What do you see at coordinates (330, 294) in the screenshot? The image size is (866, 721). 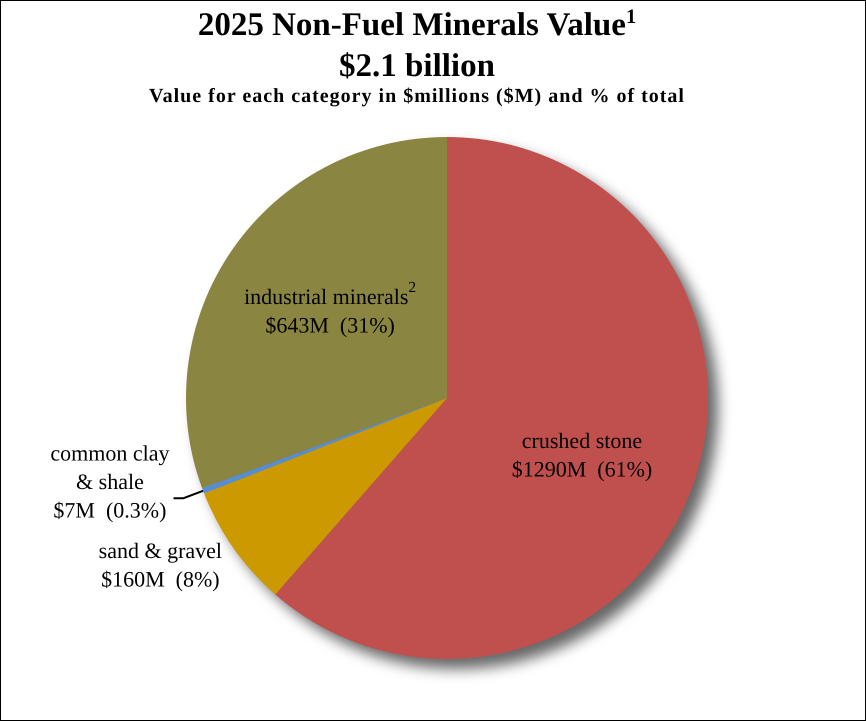 I see `slice-label: industrial minerals$^{2}$` at bounding box center [330, 294].